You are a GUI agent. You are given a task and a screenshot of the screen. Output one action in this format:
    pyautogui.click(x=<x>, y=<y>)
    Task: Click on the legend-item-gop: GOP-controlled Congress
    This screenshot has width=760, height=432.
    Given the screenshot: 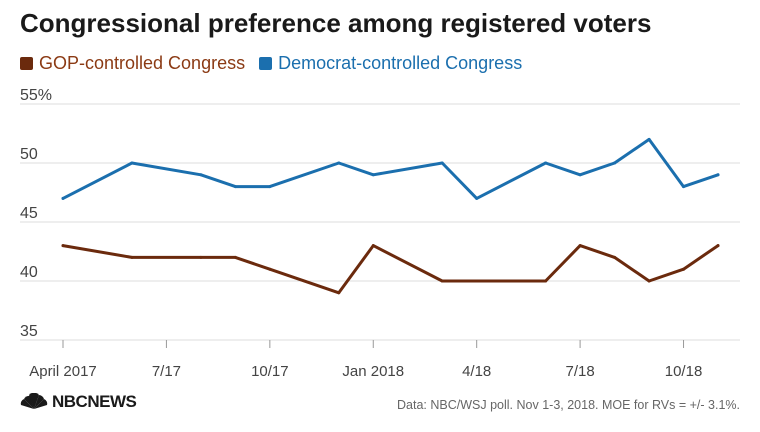 What is the action you would take?
    pyautogui.click(x=132, y=63)
    